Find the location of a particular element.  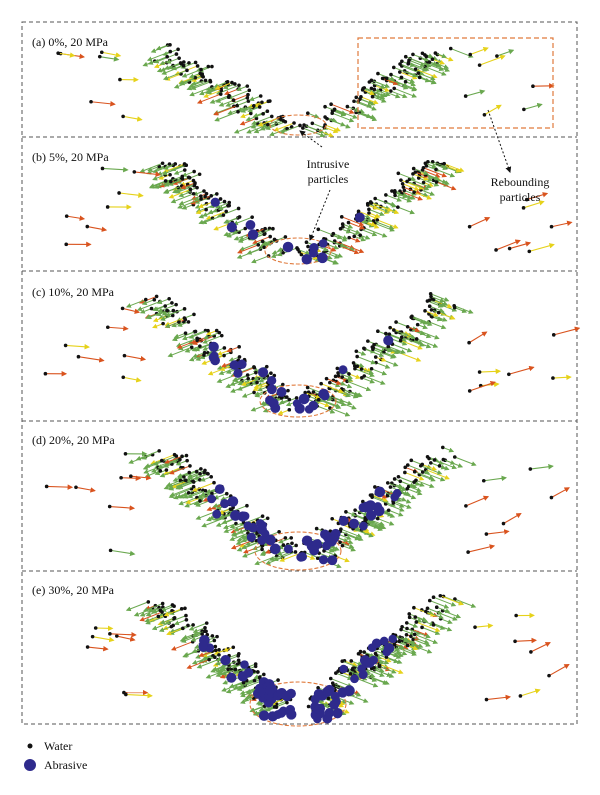

rebound-highlight-box is located at coordinates (455, 83).